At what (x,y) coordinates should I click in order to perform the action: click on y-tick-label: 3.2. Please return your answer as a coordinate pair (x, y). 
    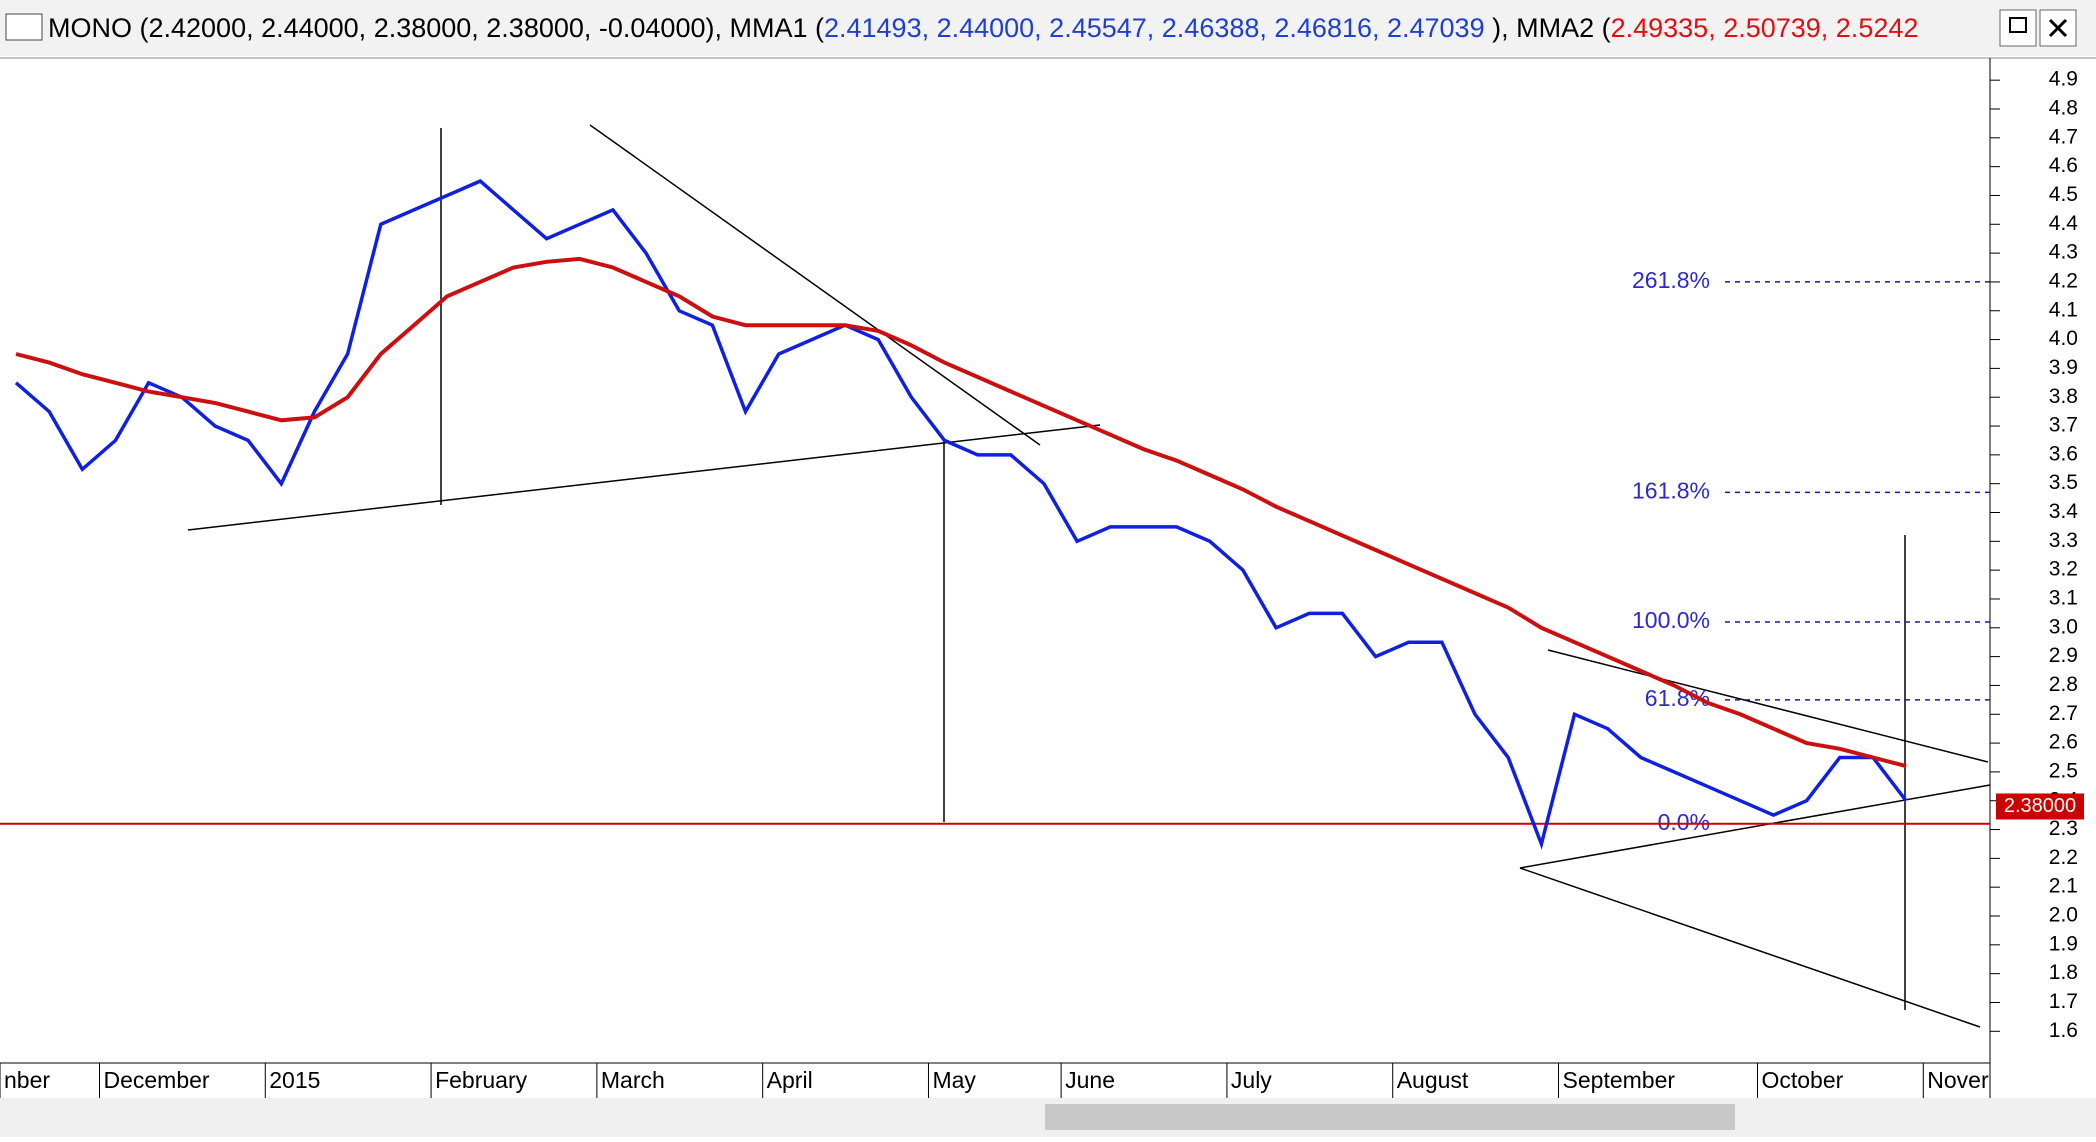
    Looking at the image, I should click on (2063, 569).